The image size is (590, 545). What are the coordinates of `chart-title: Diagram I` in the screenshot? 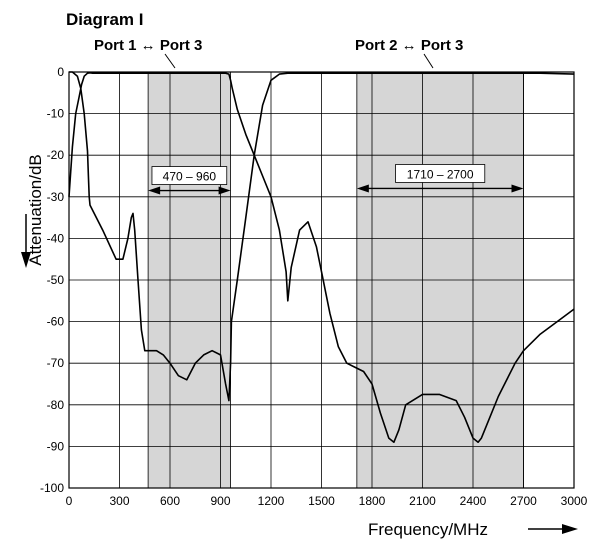 It's located at (104, 19).